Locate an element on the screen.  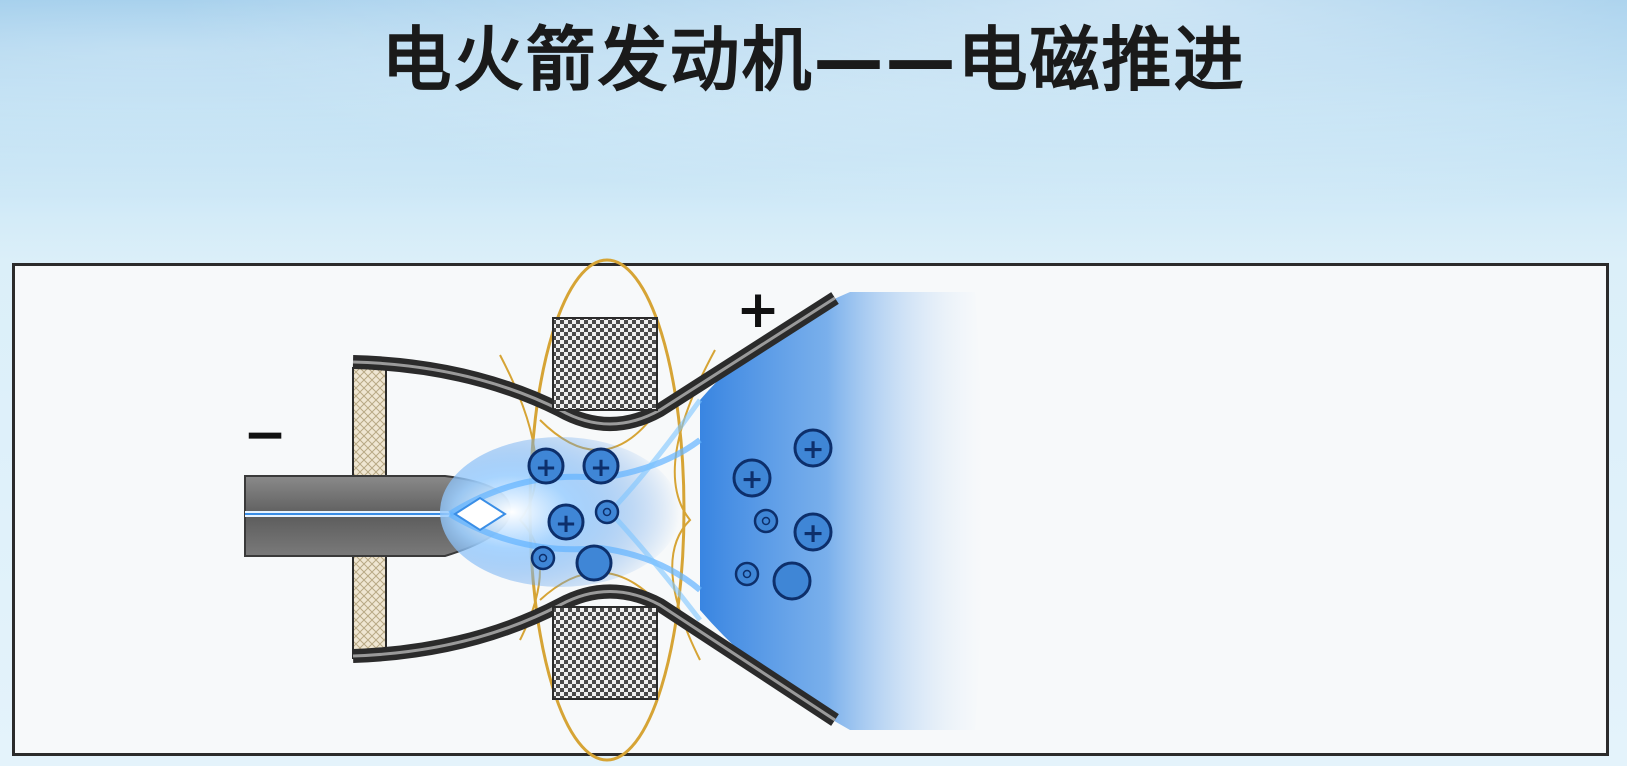
nozzle-tip-arc is located at coordinates (480, 514).